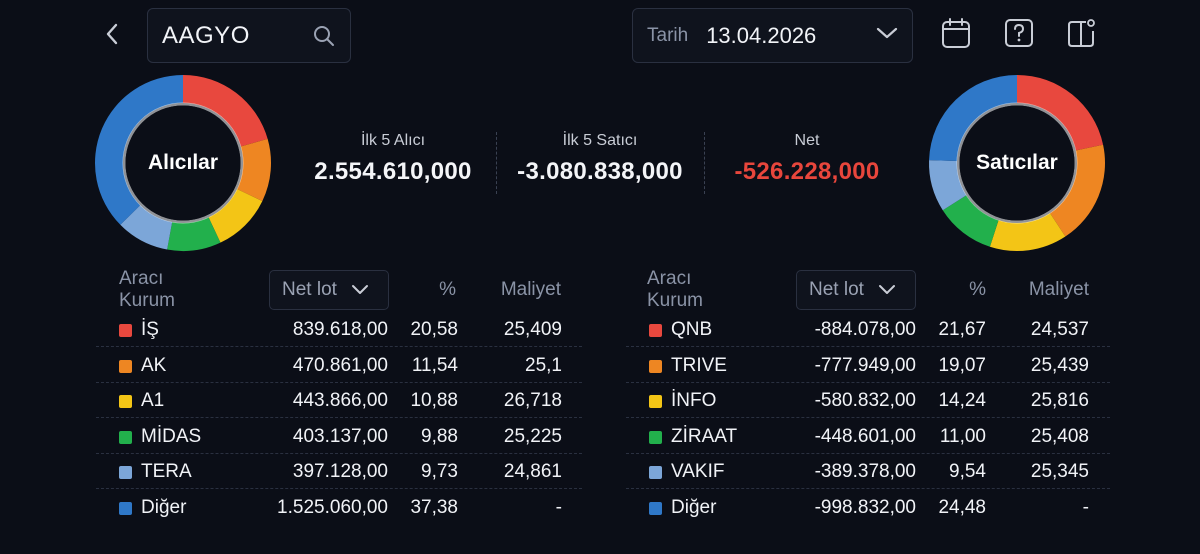  What do you see at coordinates (865, 365) in the screenshot?
I see `net-lot-value: -777.949,00` at bounding box center [865, 365].